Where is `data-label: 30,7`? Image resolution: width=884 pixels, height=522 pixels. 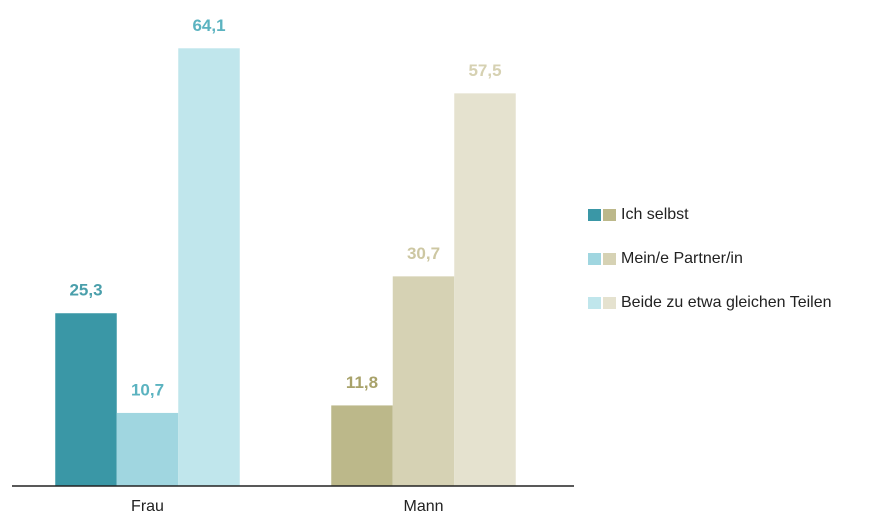 data-label: 30,7 is located at coordinates (423, 253).